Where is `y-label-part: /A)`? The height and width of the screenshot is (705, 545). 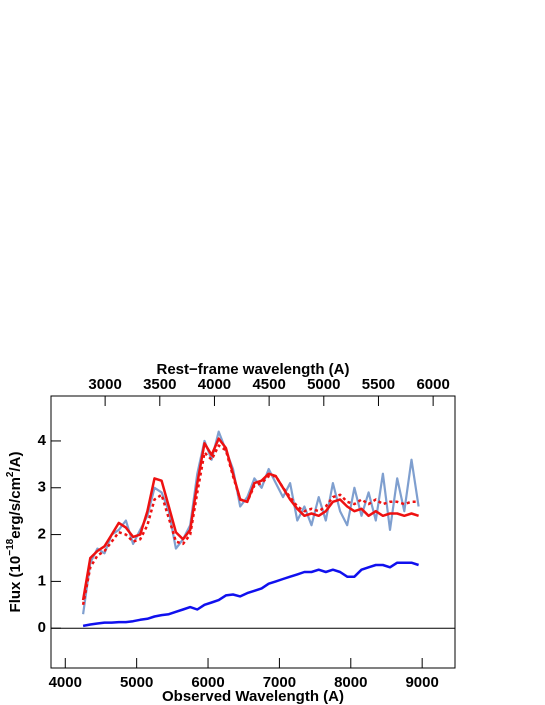 y-label-part: /A) is located at coordinates (15, 462).